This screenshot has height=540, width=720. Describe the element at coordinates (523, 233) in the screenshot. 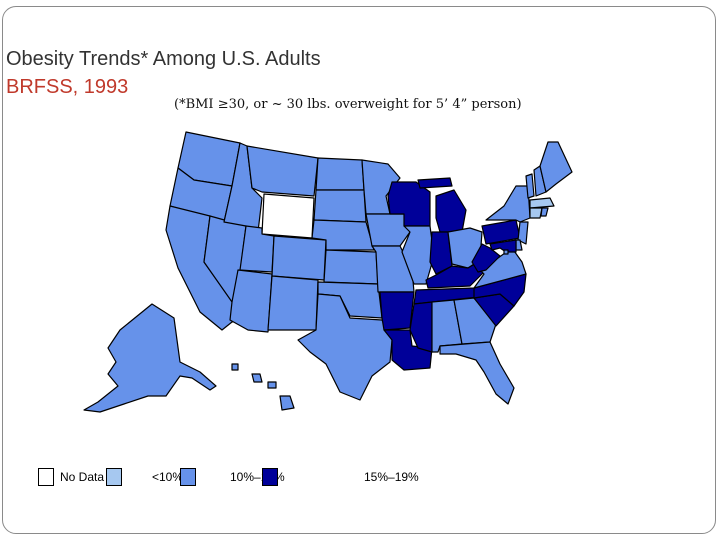

I see `state-nj` at that location.